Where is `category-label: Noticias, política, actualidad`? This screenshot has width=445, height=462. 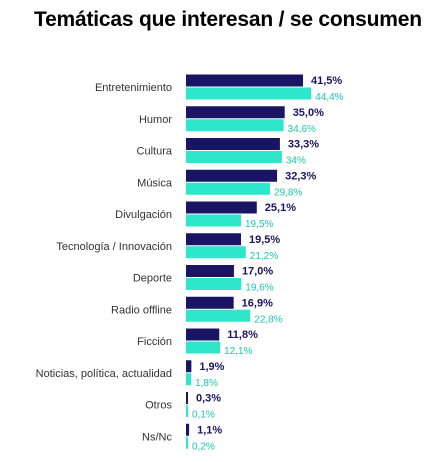 category-label: Noticias, política, actualidad is located at coordinates (104, 374).